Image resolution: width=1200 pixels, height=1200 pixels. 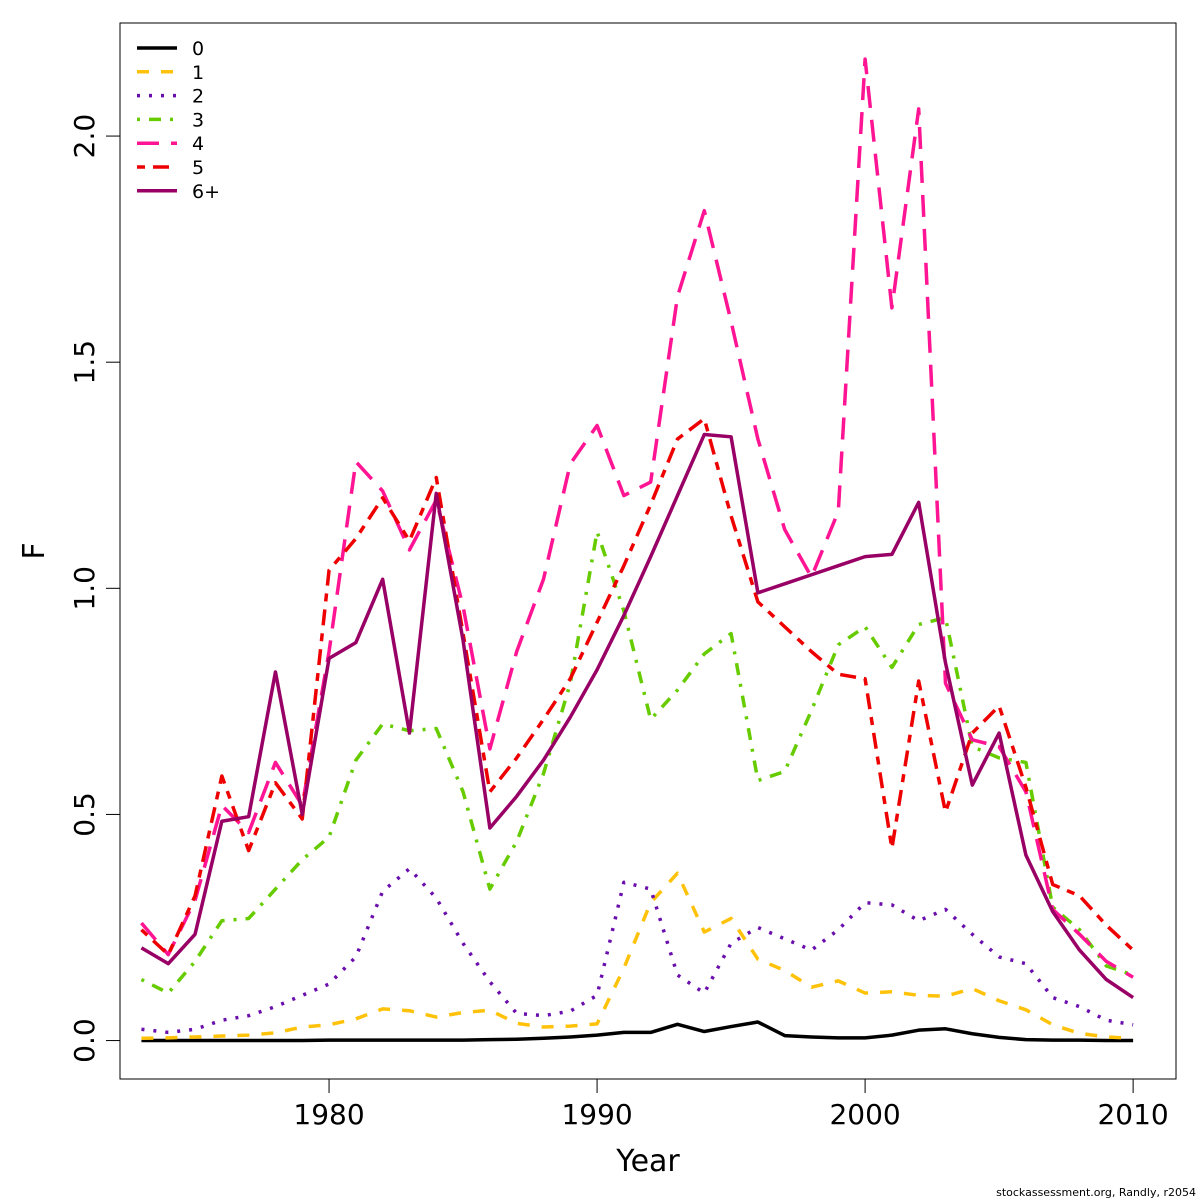 I want to click on y-tick-label: 1.5, so click(x=84, y=362).